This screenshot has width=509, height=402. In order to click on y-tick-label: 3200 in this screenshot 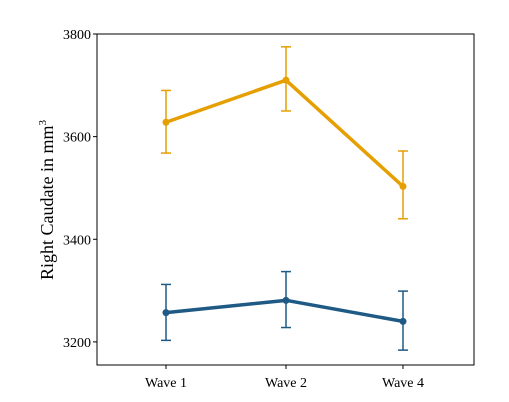, I will do `click(77, 343)`.